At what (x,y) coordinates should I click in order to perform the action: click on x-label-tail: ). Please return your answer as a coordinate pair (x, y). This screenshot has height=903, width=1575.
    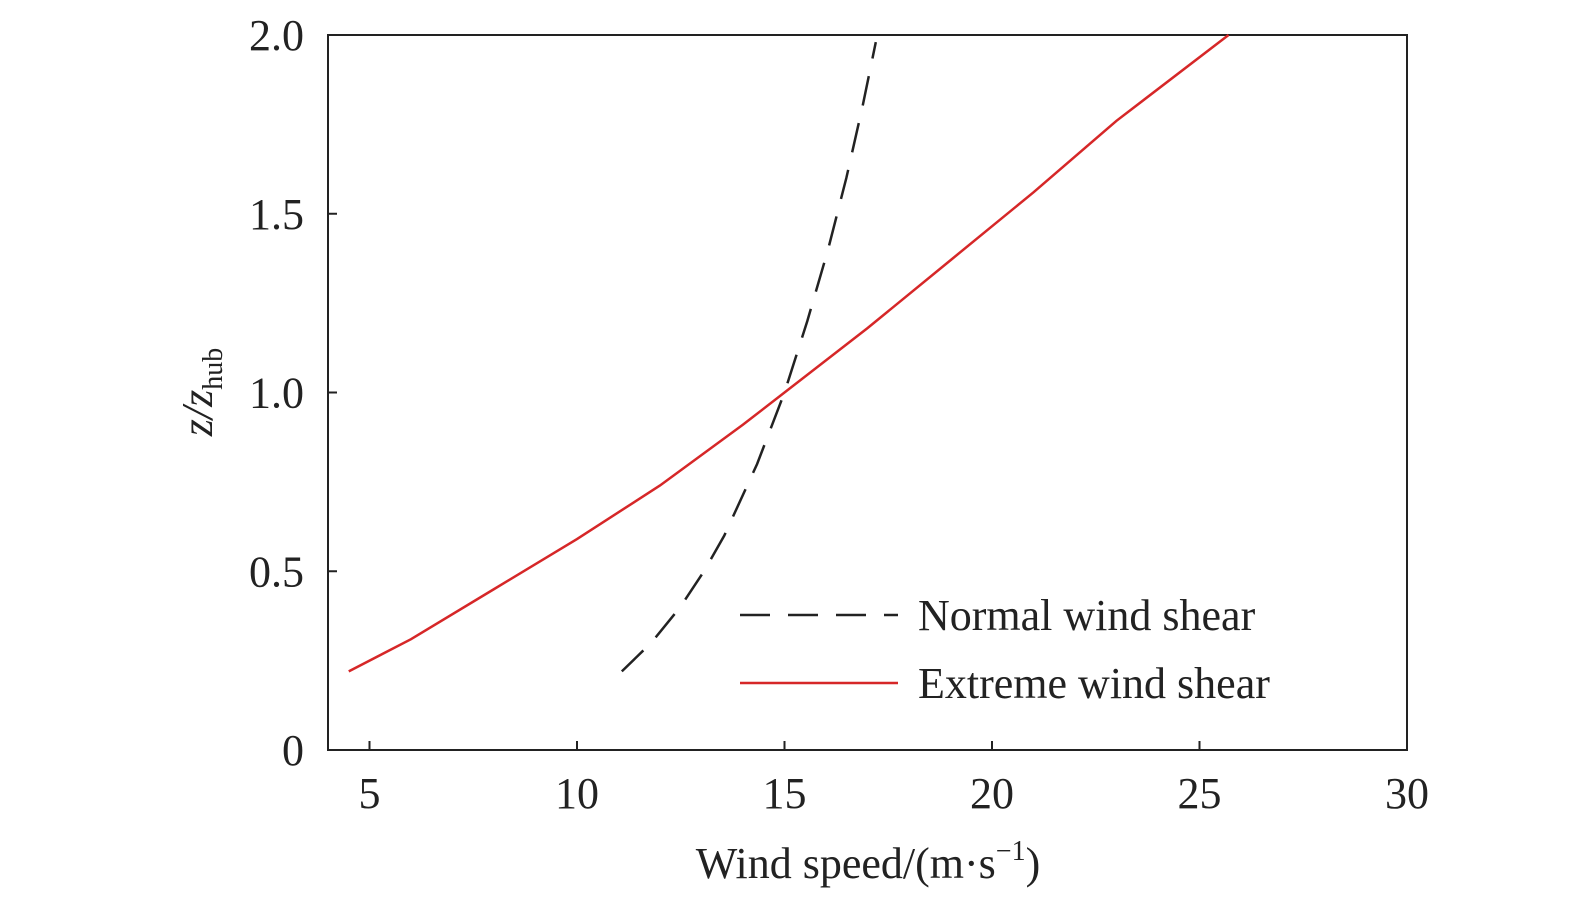
    Looking at the image, I should click on (1033, 863).